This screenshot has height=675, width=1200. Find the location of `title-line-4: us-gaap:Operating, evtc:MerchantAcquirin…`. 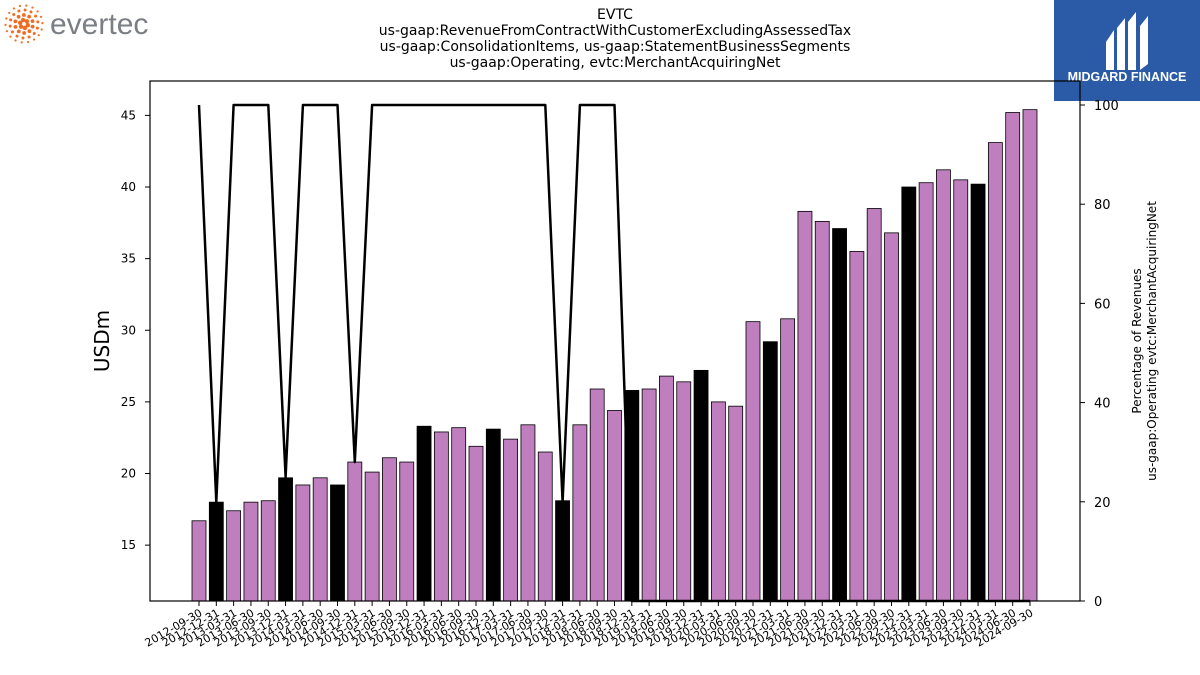

title-line-4: us-gaap:Operating, evtc:MerchantAcquirin… is located at coordinates (615, 63).